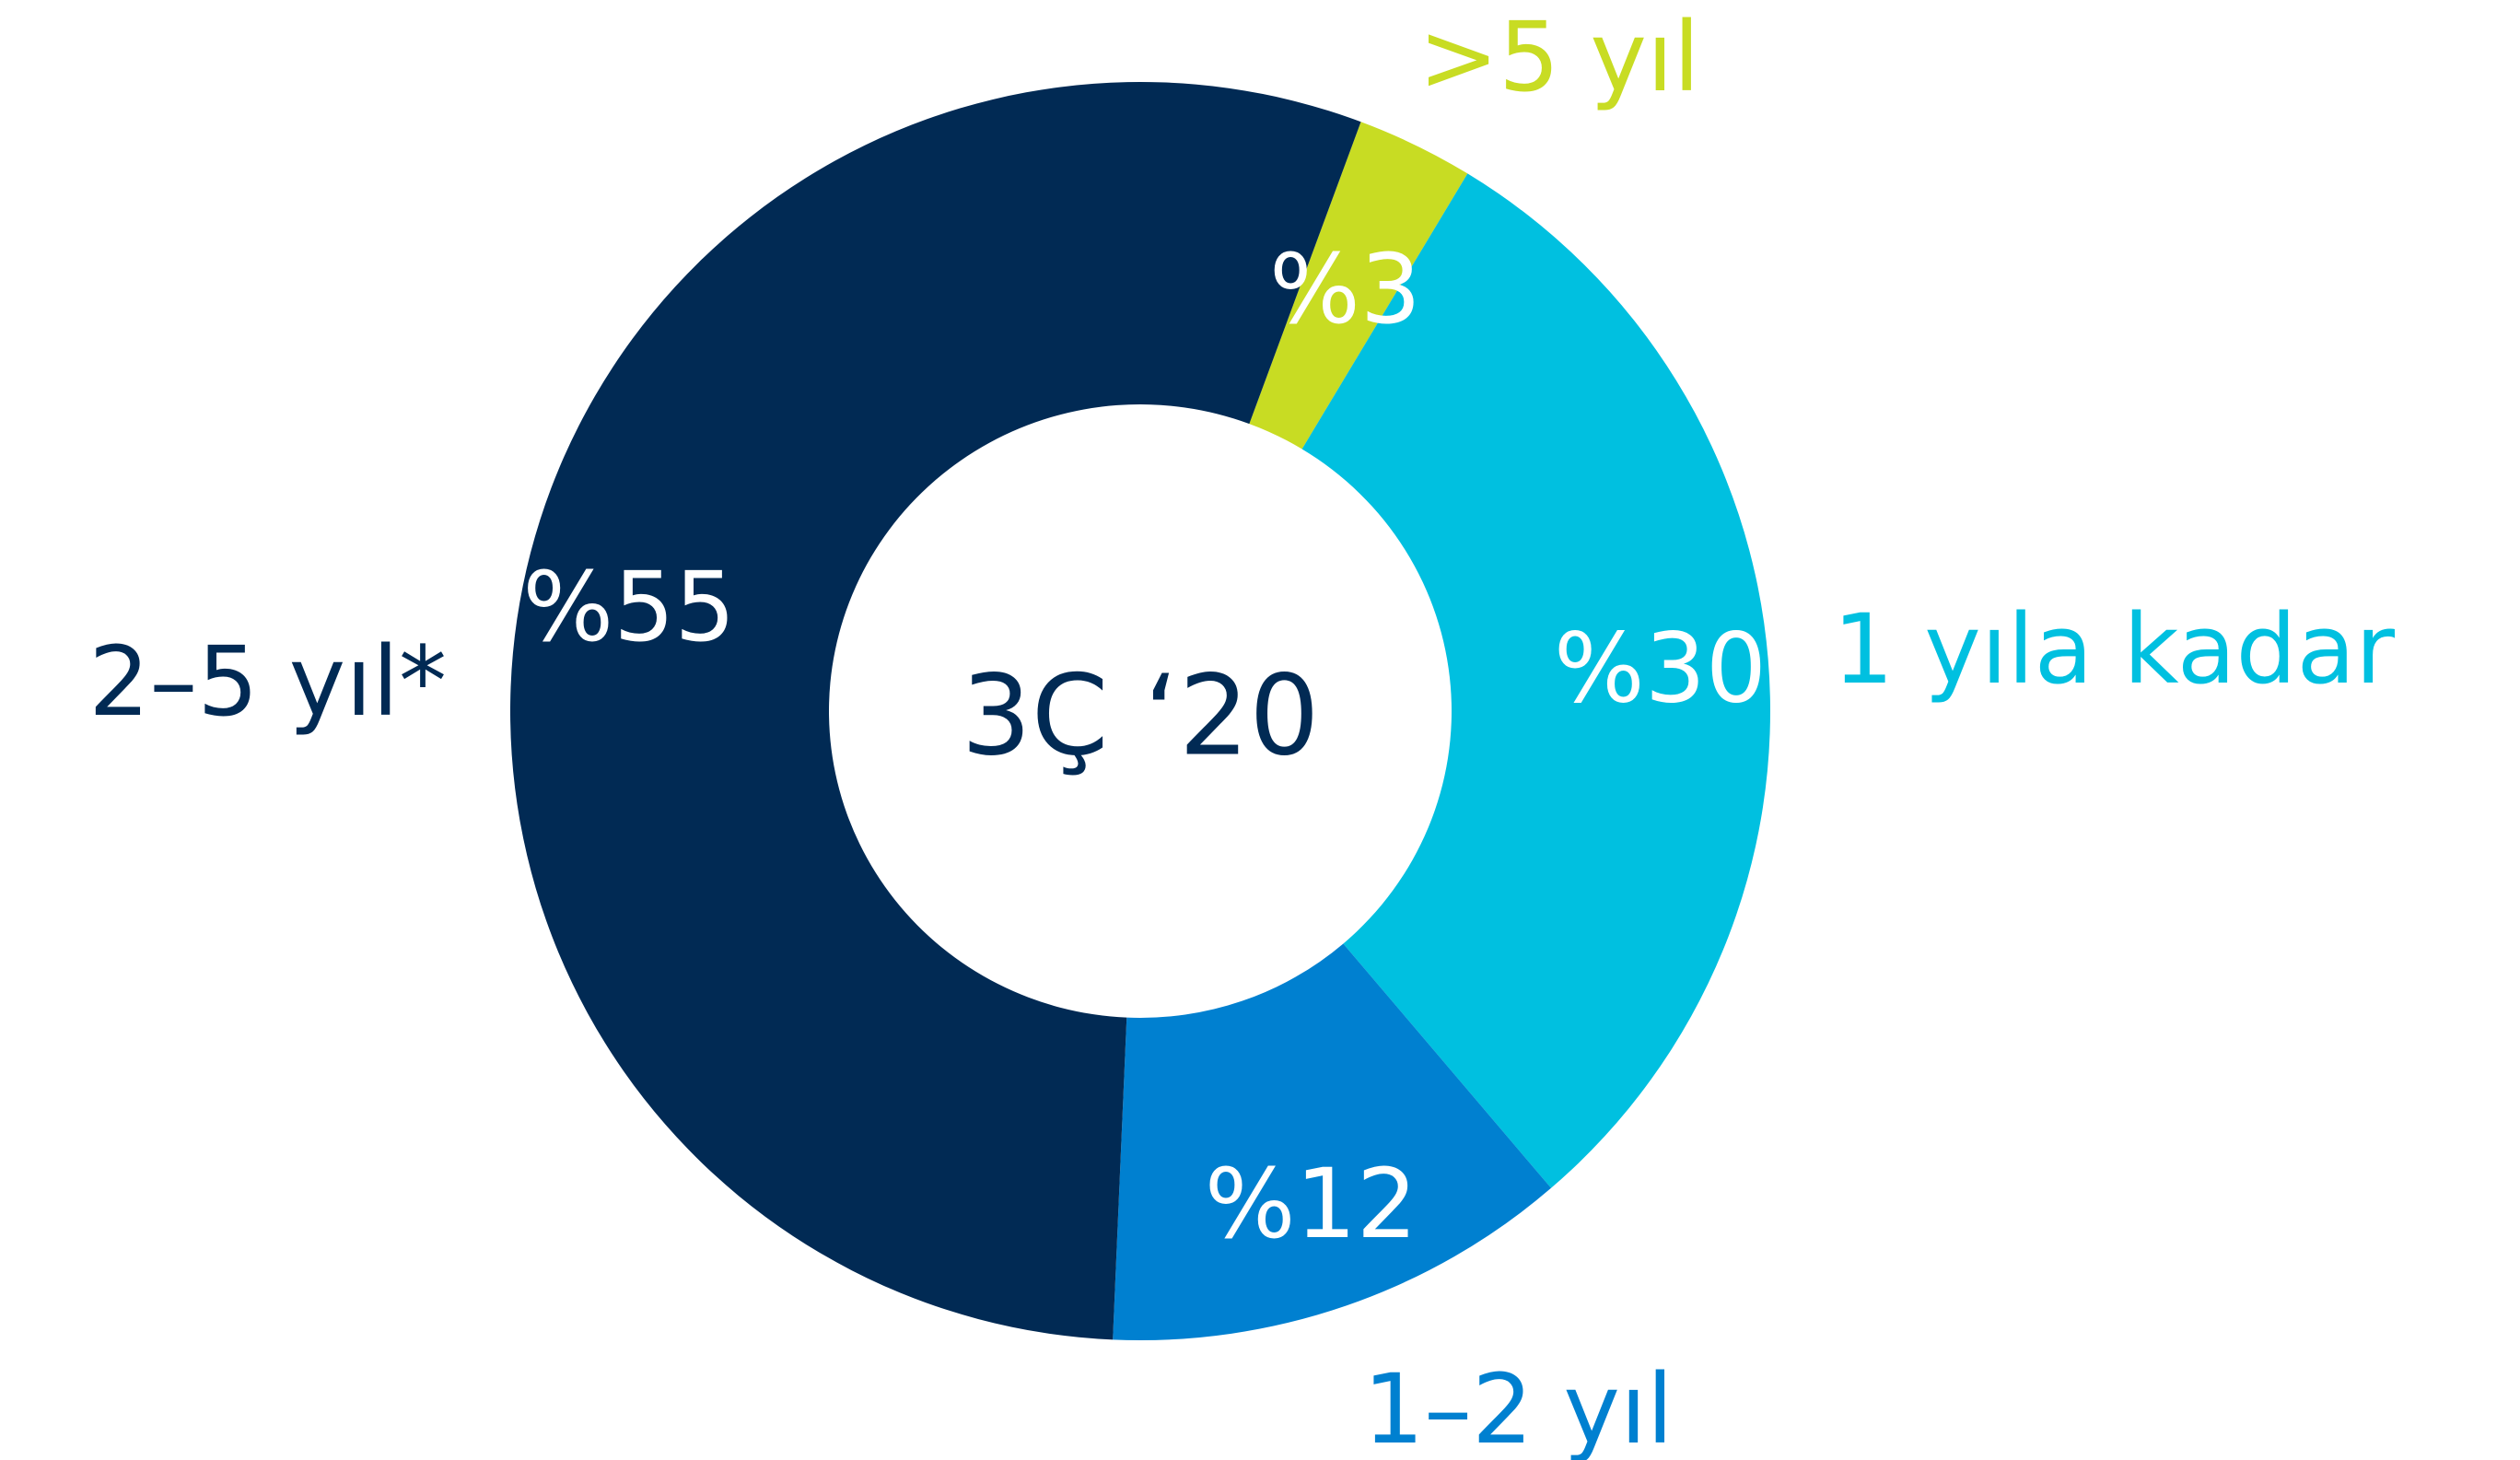 This screenshot has height=1460, width=2520. Describe the element at coordinates (267, 682) in the screenshot. I see `category-label: 2–5 yıl*` at that location.